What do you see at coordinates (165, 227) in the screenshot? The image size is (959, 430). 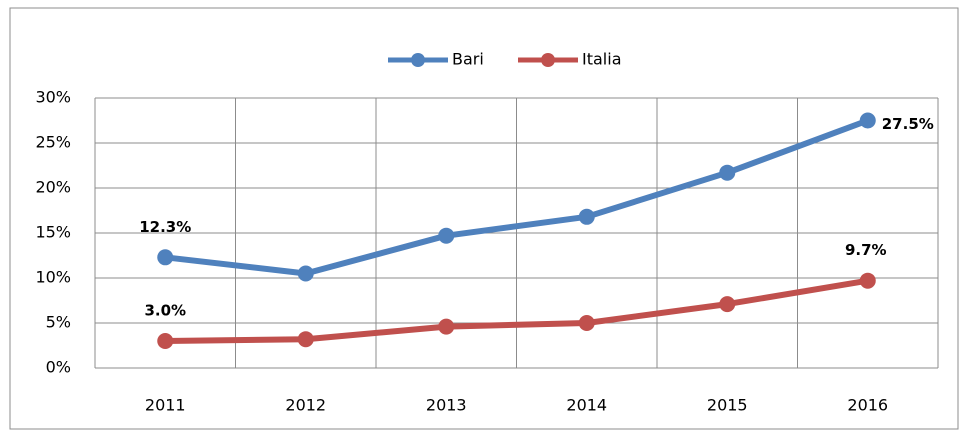 I see `data-label: 12.3%` at bounding box center [165, 227].